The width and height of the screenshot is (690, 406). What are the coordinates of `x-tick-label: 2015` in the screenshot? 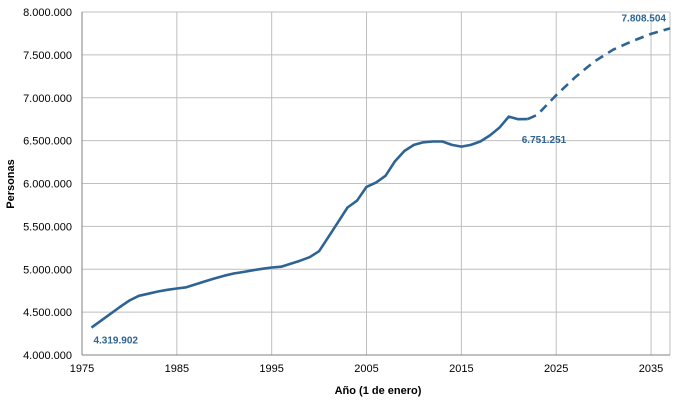 It's located at (461, 369).